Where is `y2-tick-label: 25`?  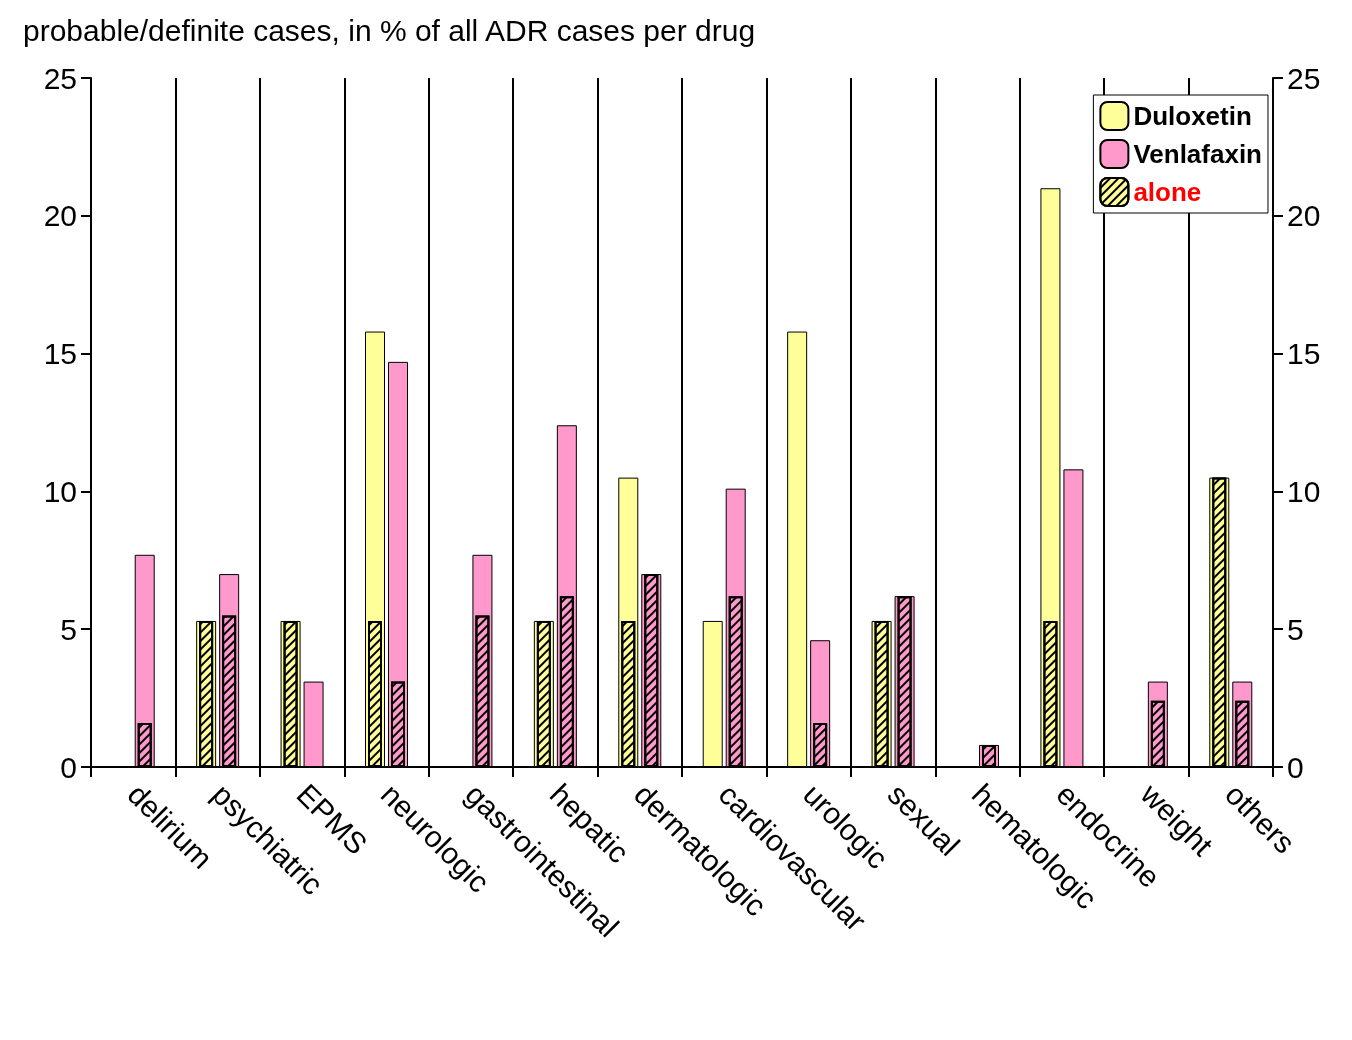
y2-tick-label: 25 is located at coordinates (1304, 78).